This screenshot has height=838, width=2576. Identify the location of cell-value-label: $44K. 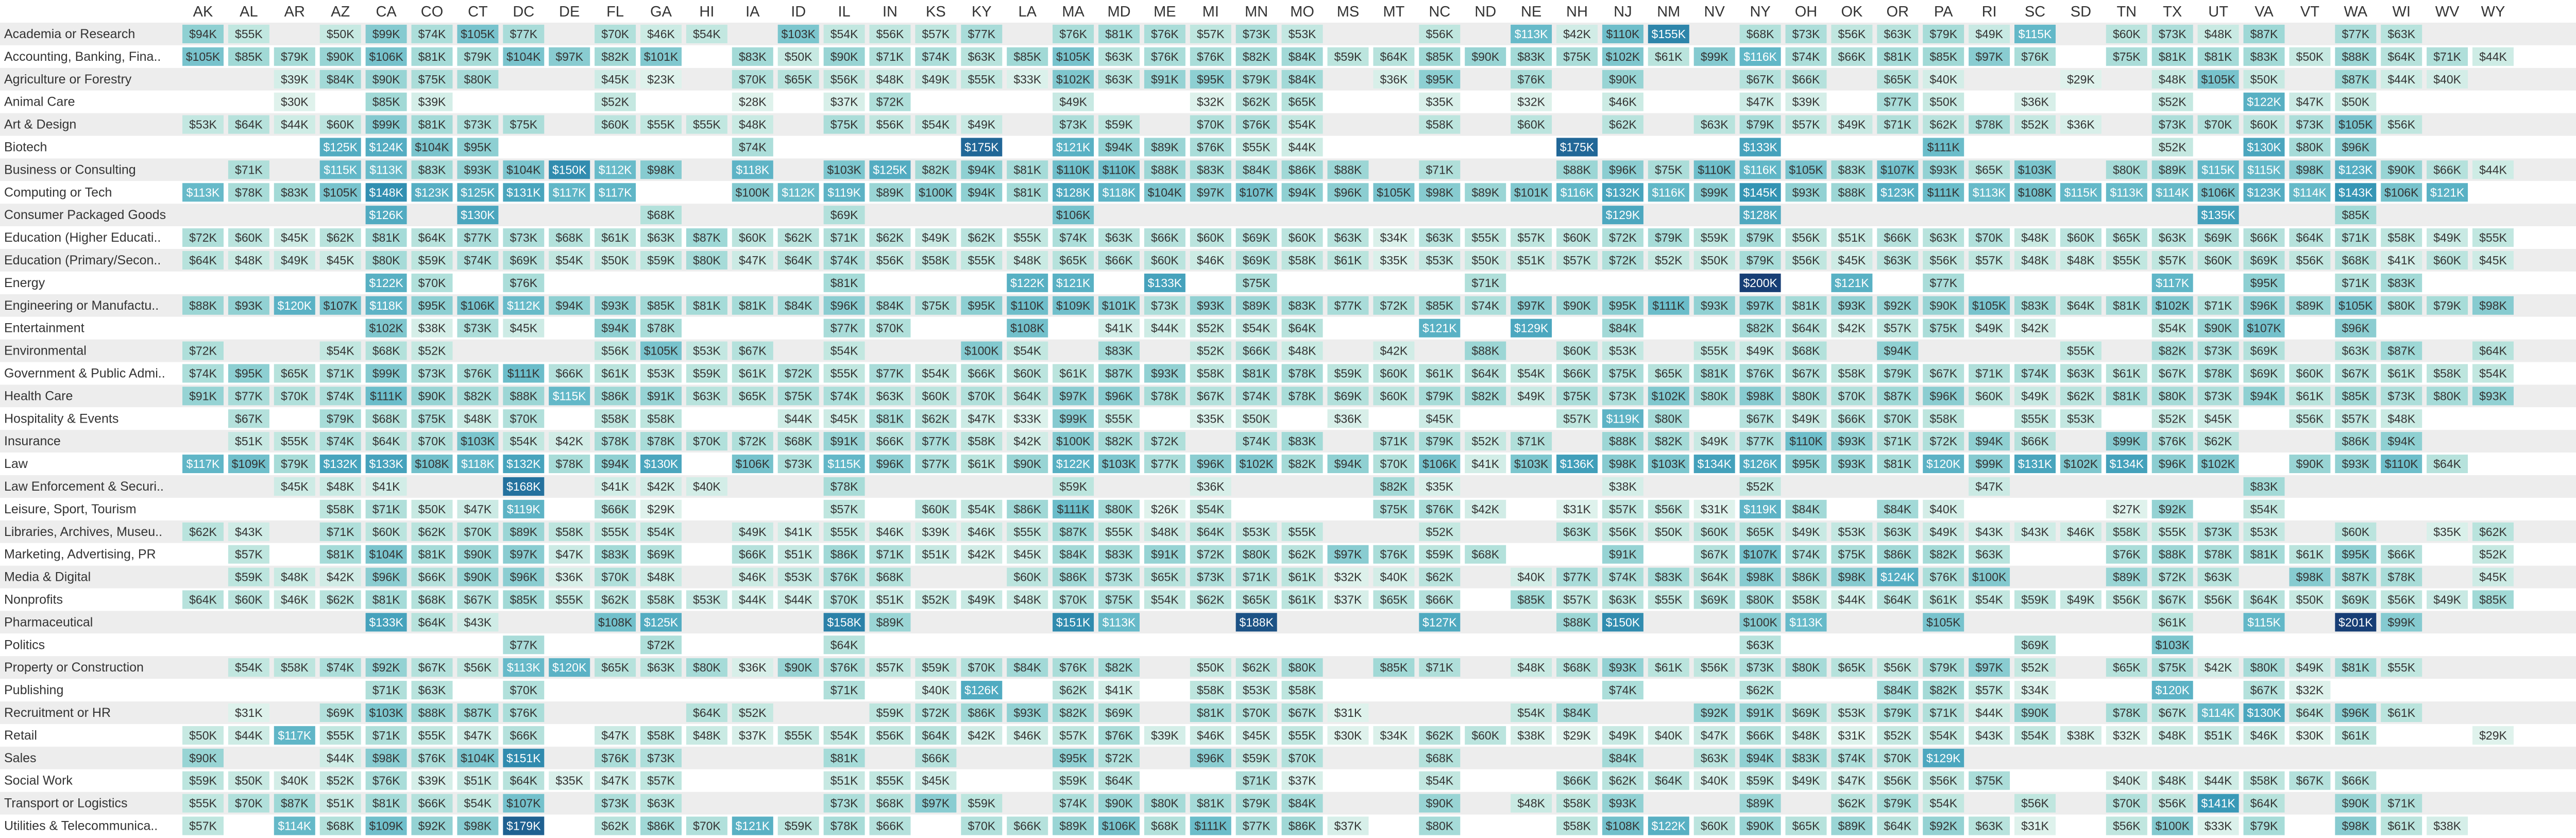
(2218, 780).